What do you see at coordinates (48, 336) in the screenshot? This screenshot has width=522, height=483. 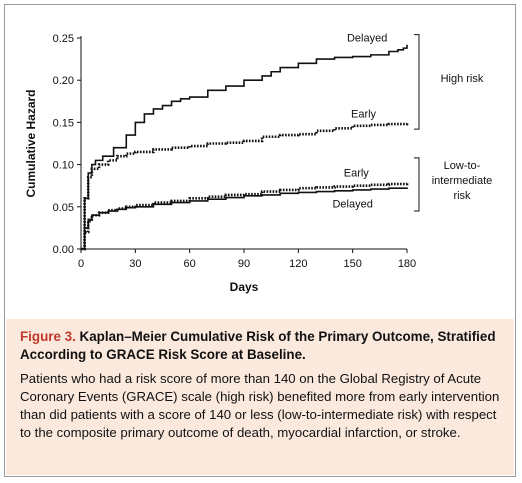 I see `figure-label: Figure 3.` at bounding box center [48, 336].